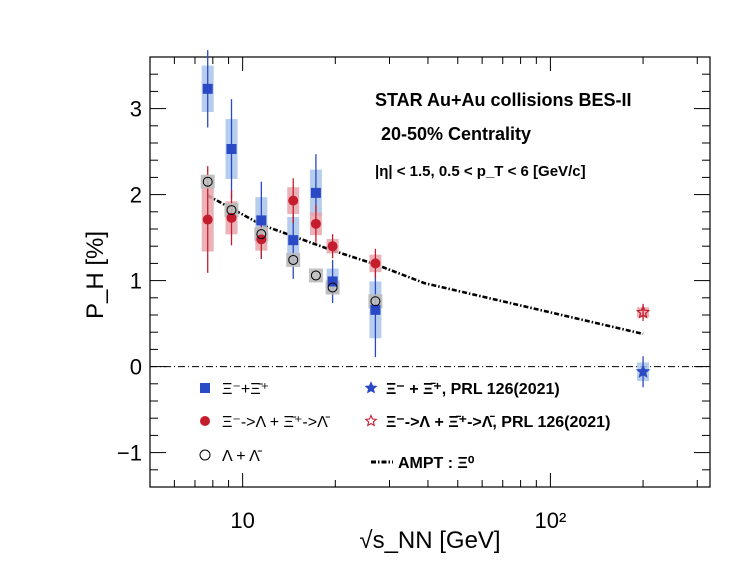 The image size is (748, 575). Describe the element at coordinates (429, 540) in the screenshot. I see `x-axis-title: √s_NN [GeV]` at that location.